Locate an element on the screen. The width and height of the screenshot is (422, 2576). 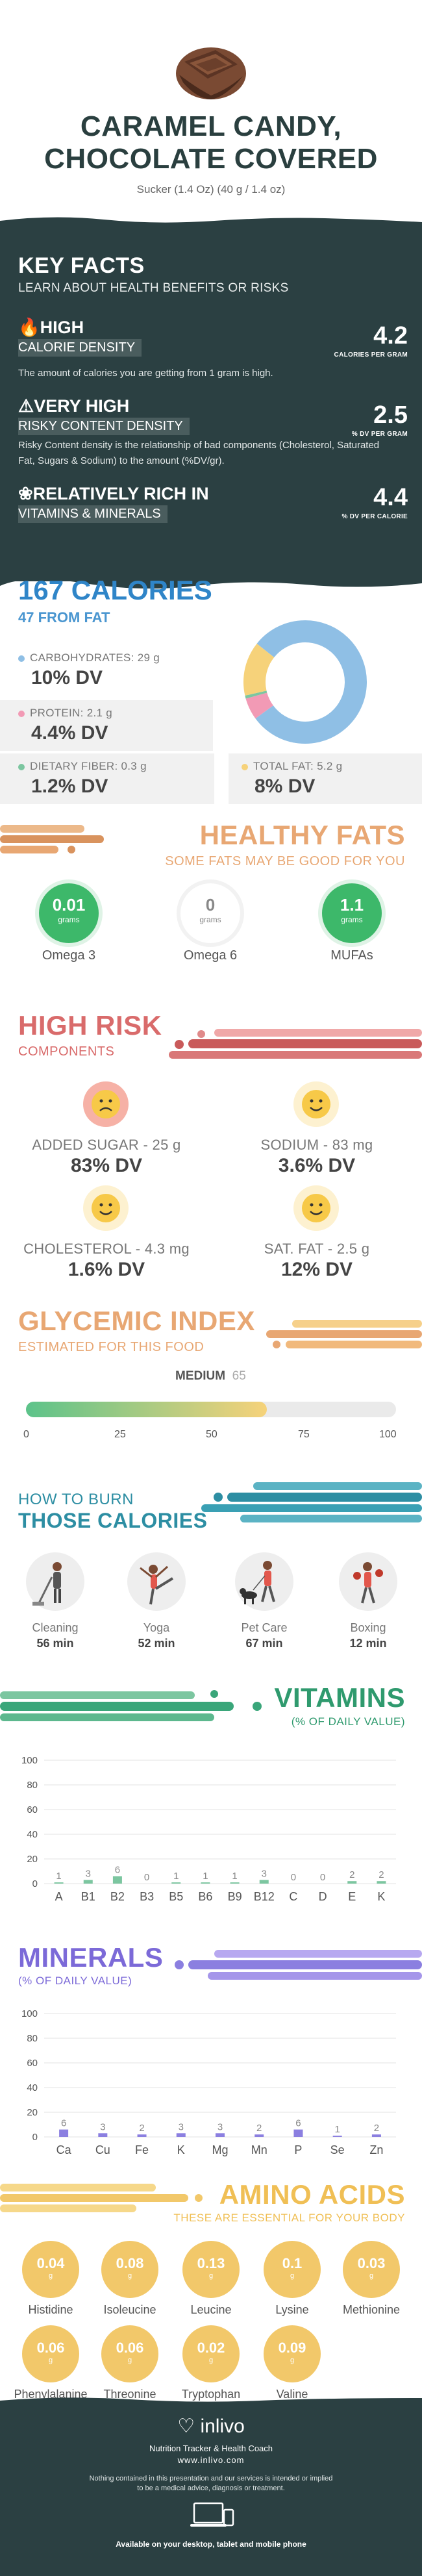
fact-head: HIGH is located at coordinates (62, 327).